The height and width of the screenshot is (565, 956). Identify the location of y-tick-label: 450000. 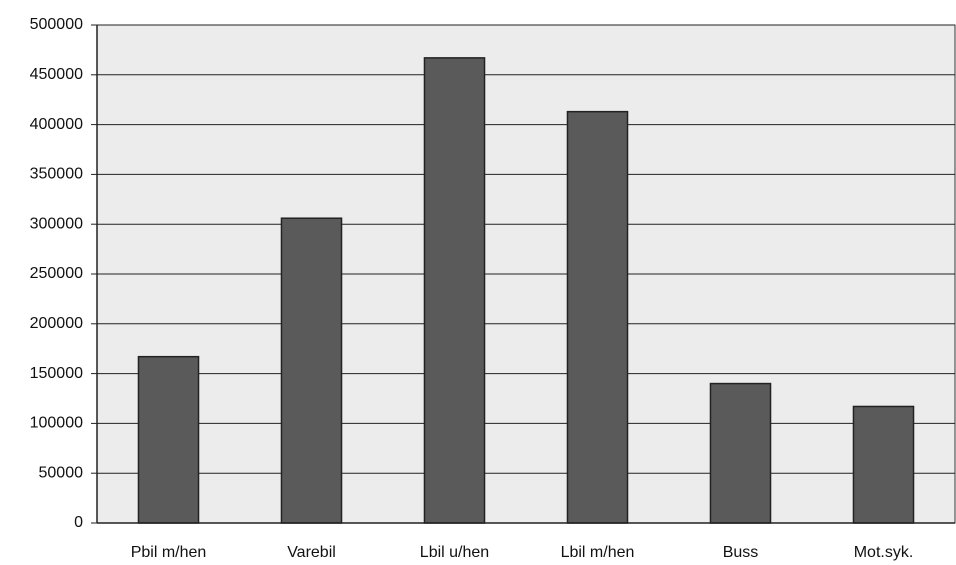
(56, 74).